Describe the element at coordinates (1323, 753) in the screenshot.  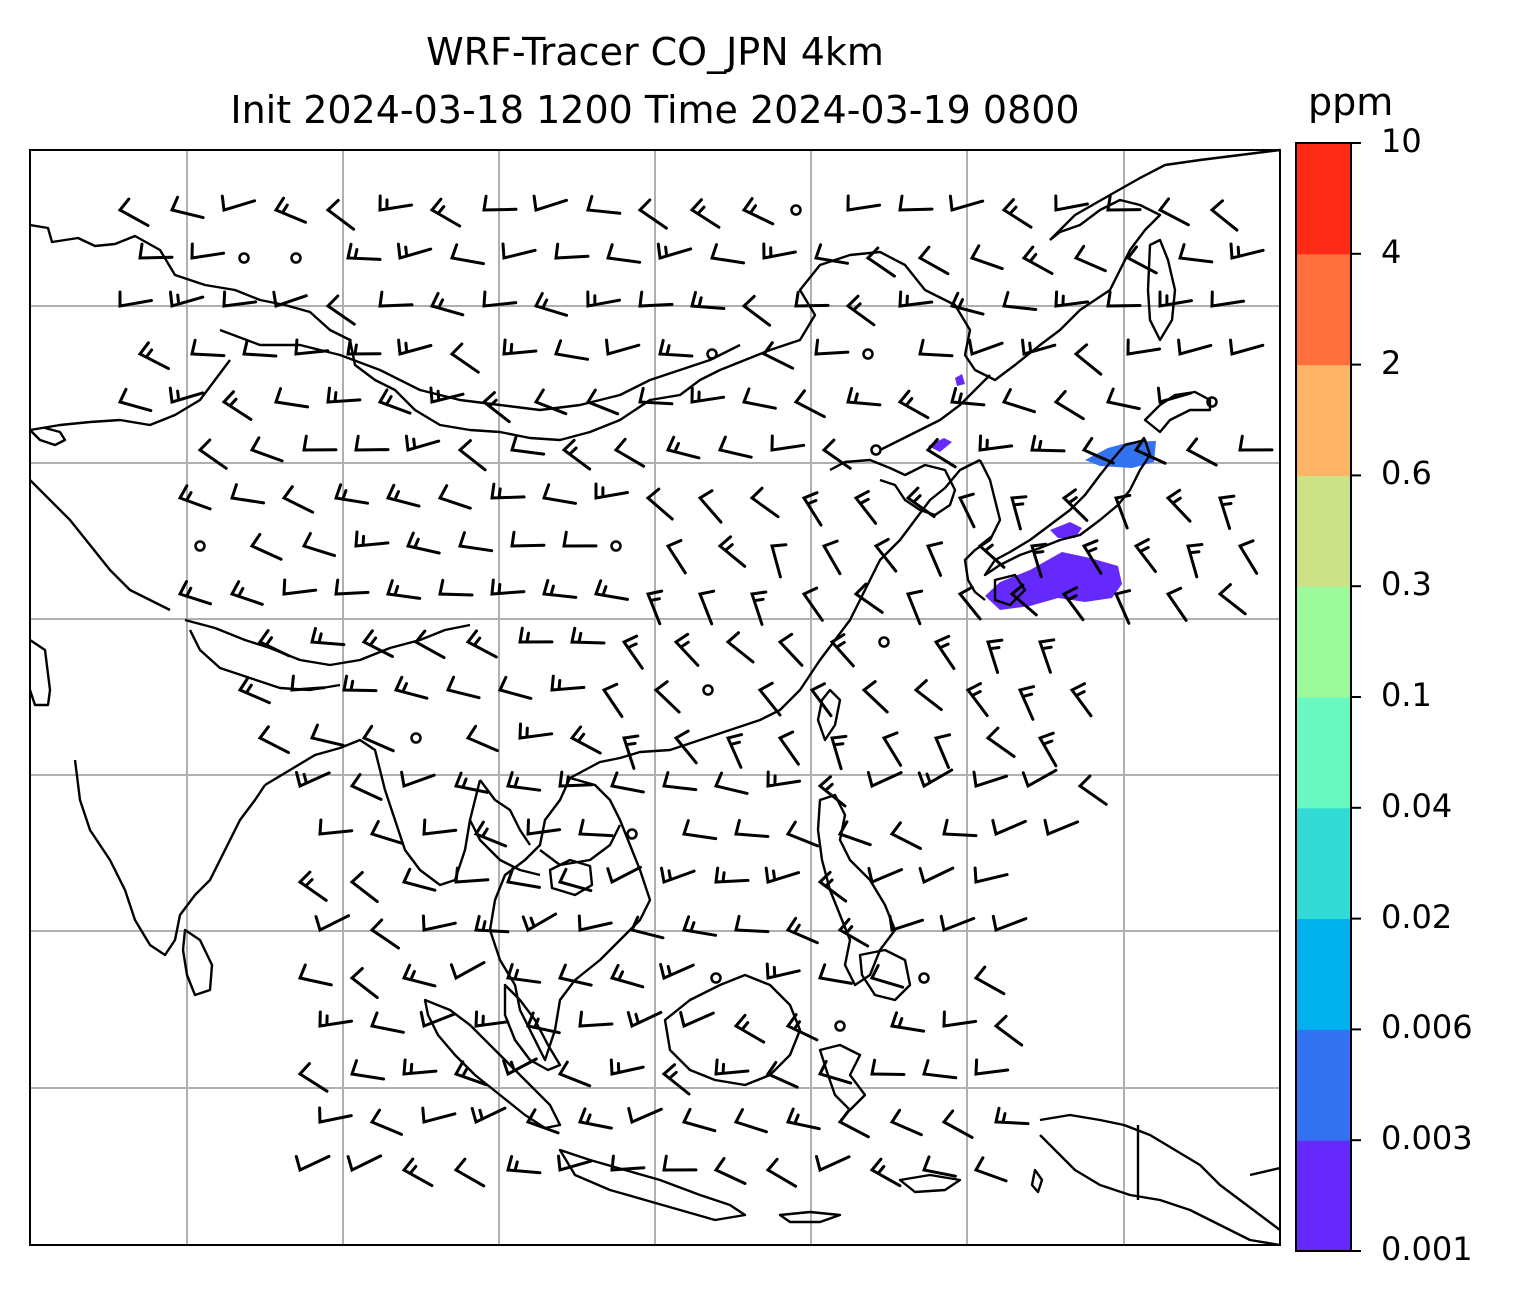
I see `colorbar-segment` at that location.